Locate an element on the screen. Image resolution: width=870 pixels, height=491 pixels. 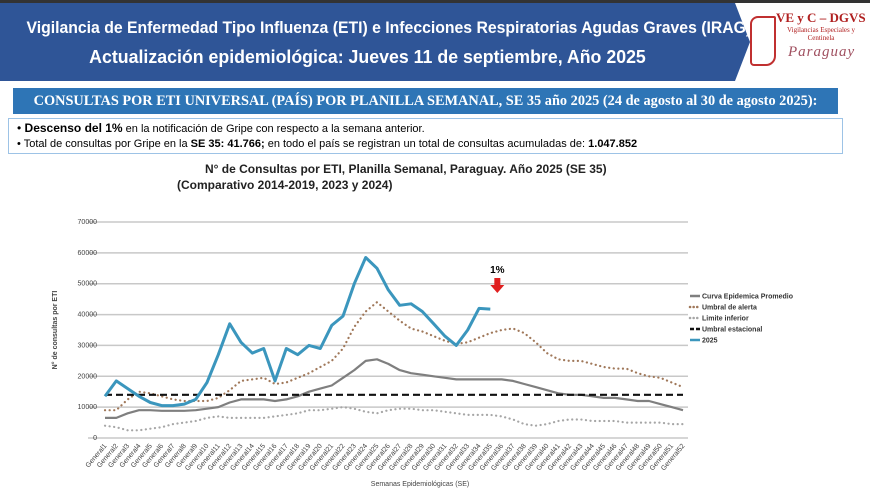
se-value: SE 35: 41.766; is located at coordinates (227, 144).